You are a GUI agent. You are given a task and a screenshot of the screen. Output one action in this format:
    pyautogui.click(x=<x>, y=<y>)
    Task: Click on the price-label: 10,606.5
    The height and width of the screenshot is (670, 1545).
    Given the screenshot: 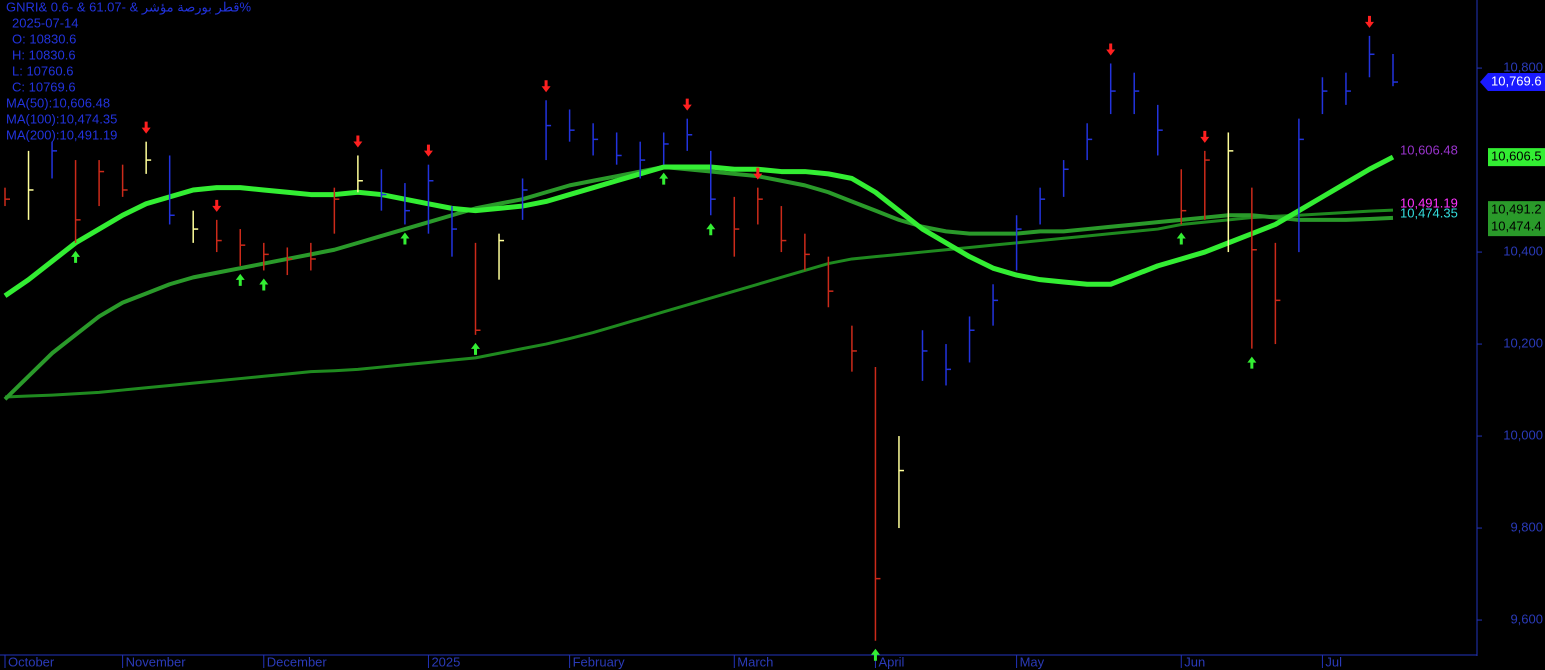 What is the action you would take?
    pyautogui.click(x=1516, y=156)
    